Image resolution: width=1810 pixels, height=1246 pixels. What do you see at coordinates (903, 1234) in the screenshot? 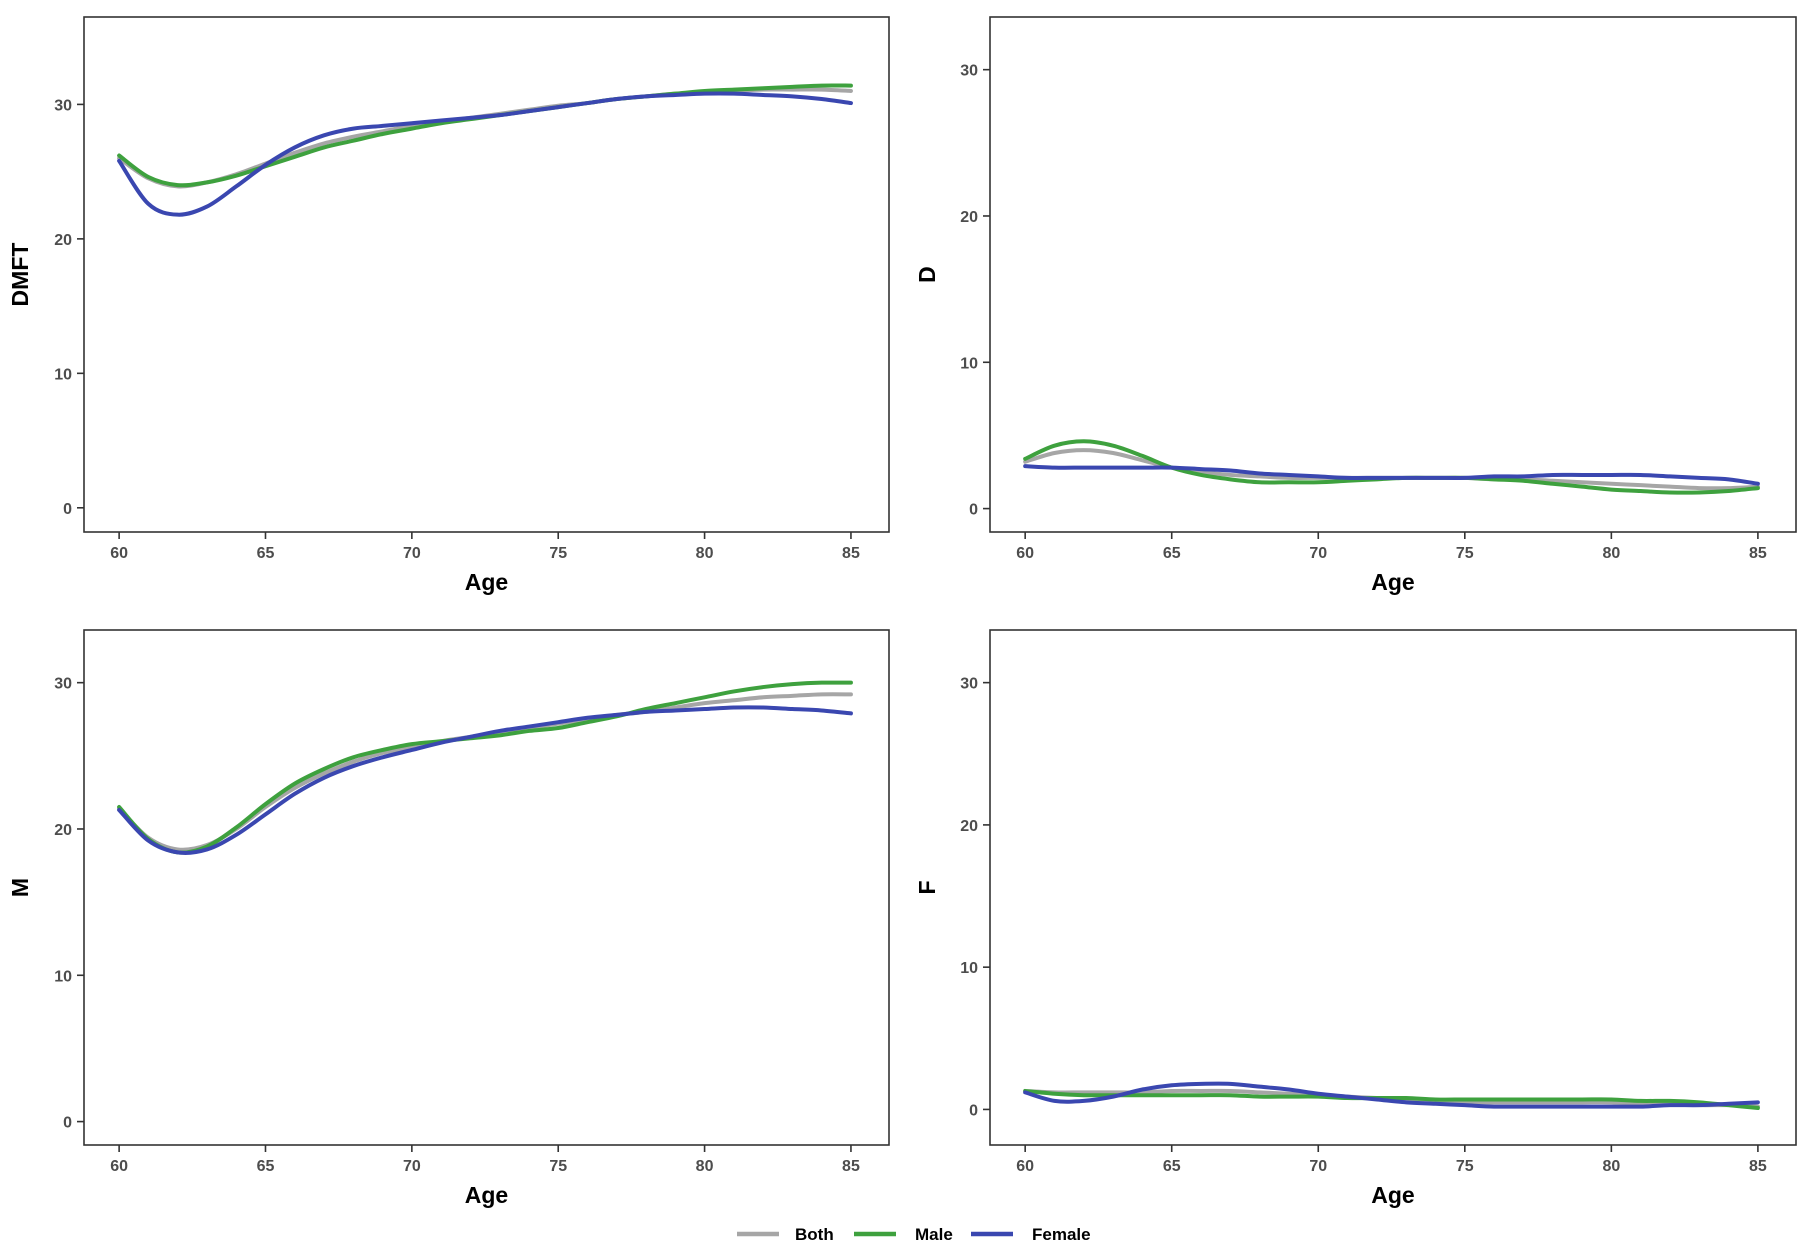
I see `legend-item-male: Male` at bounding box center [903, 1234].